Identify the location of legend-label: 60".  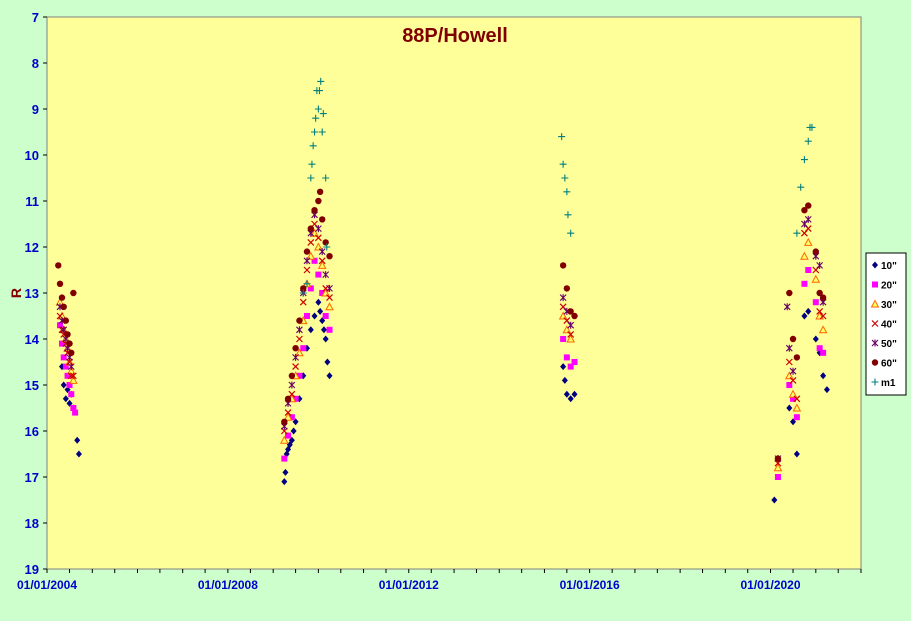
(889, 364).